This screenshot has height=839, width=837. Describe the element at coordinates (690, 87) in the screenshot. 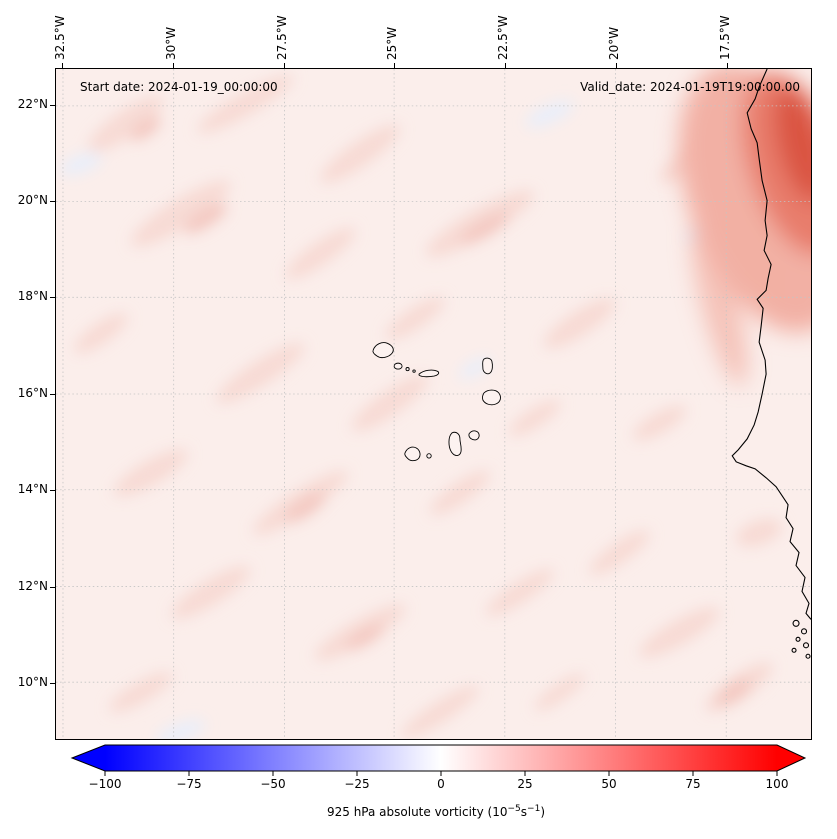

I see `valid-date-label: Valid_date: 2024-01-19T19:00:00.00` at that location.